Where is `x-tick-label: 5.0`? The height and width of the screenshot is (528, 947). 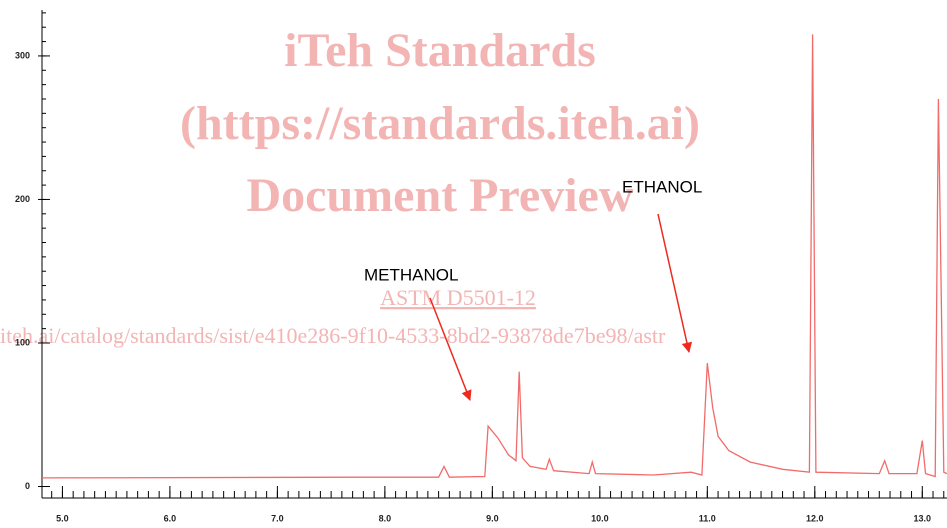 x-tick-label: 5.0 is located at coordinates (62, 518).